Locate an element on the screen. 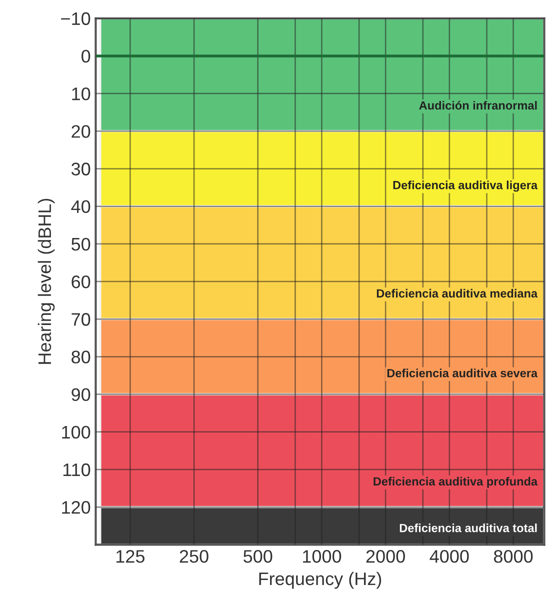 Image resolution: width=547 pixels, height=612 pixels. band-label: Deficiencia auditiva ligera is located at coordinates (465, 186).